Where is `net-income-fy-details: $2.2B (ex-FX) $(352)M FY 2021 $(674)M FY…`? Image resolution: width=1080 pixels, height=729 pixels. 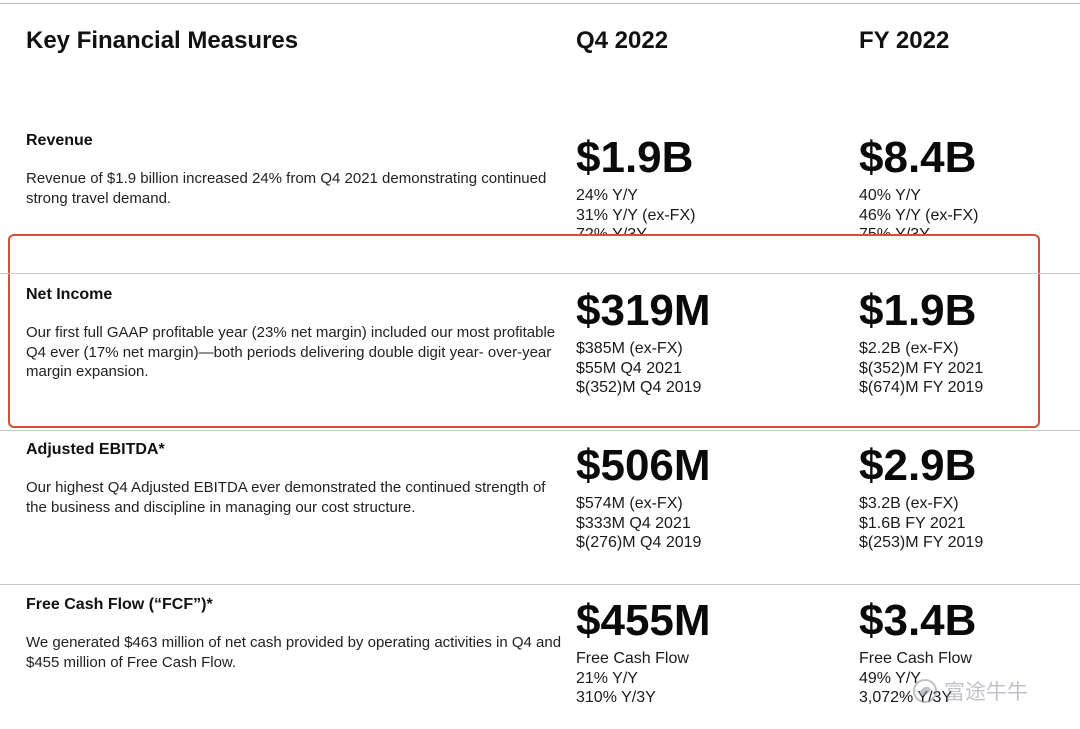 net-income-fy-details: $2.2B (ex-FX) $(352)M FY 2021 $(674)M FY… is located at coordinates (921, 368).